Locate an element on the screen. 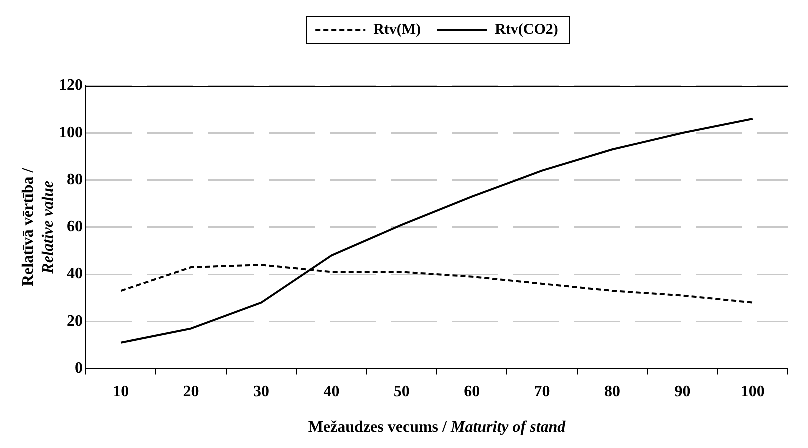  y-tick-label: 80 is located at coordinates (75, 179).